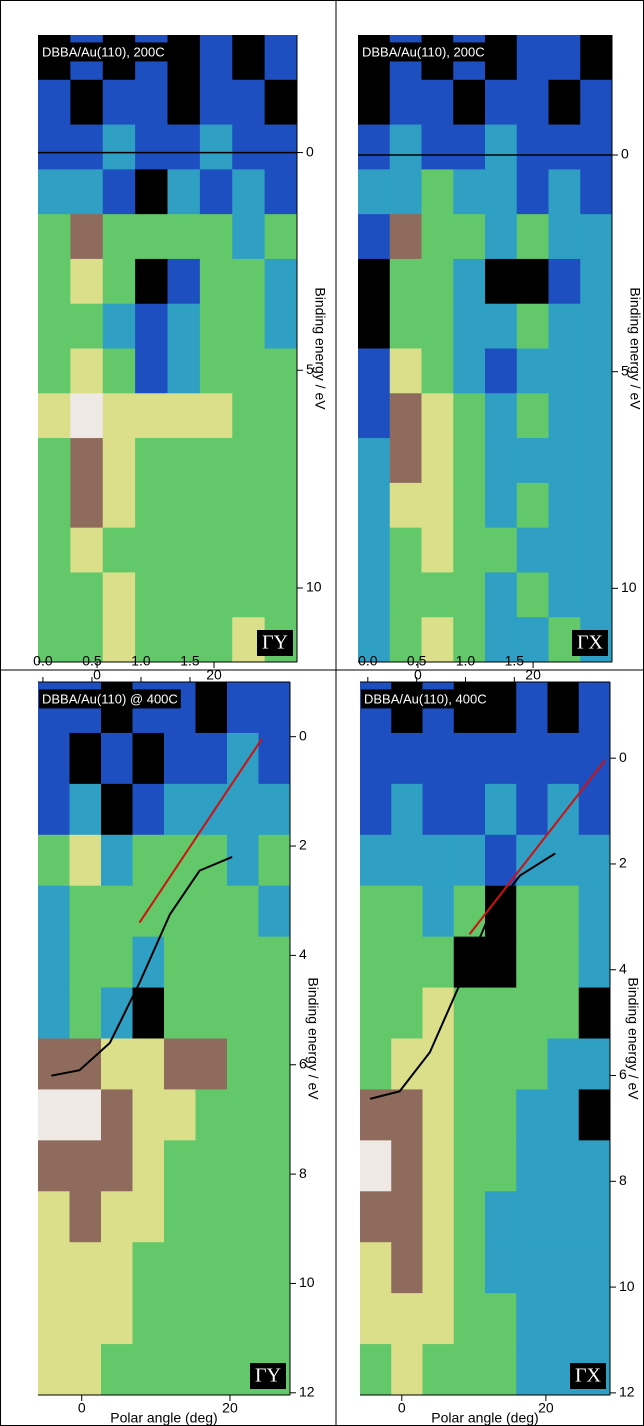 The width and height of the screenshot is (644, 1426). What do you see at coordinates (82, 1408) in the screenshot?
I see `x-tick-label: 0` at bounding box center [82, 1408].